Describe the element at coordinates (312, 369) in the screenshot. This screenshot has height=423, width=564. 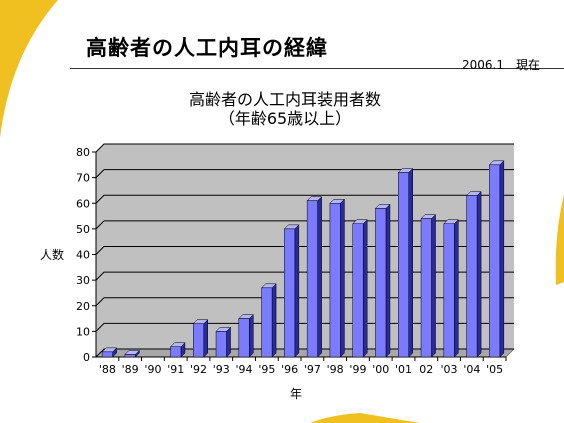
I see `x-tick-label: '97` at that location.